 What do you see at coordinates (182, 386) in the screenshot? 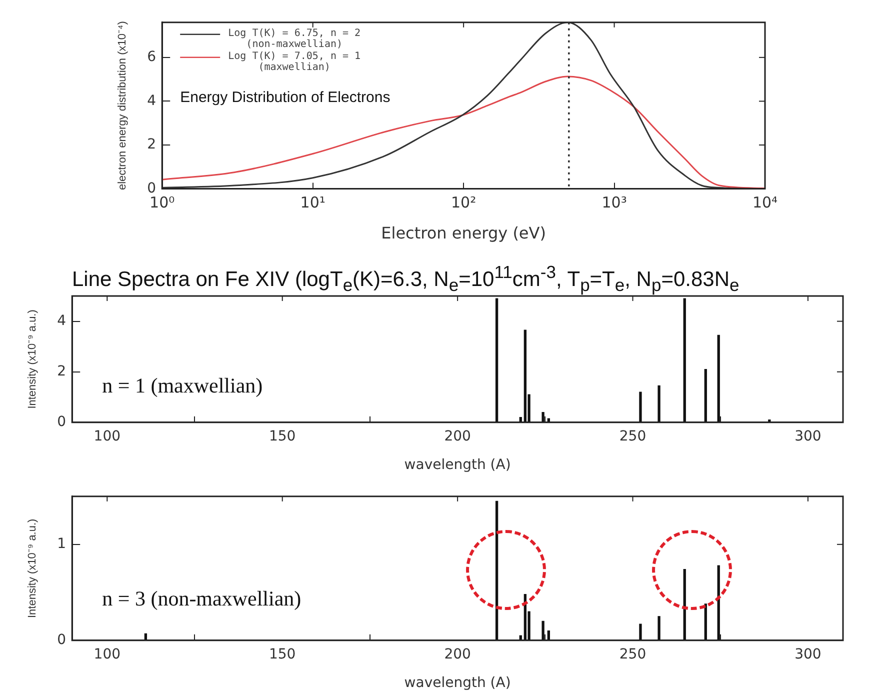
I see `annotation: n = 1 (maxwellian)` at bounding box center [182, 386].